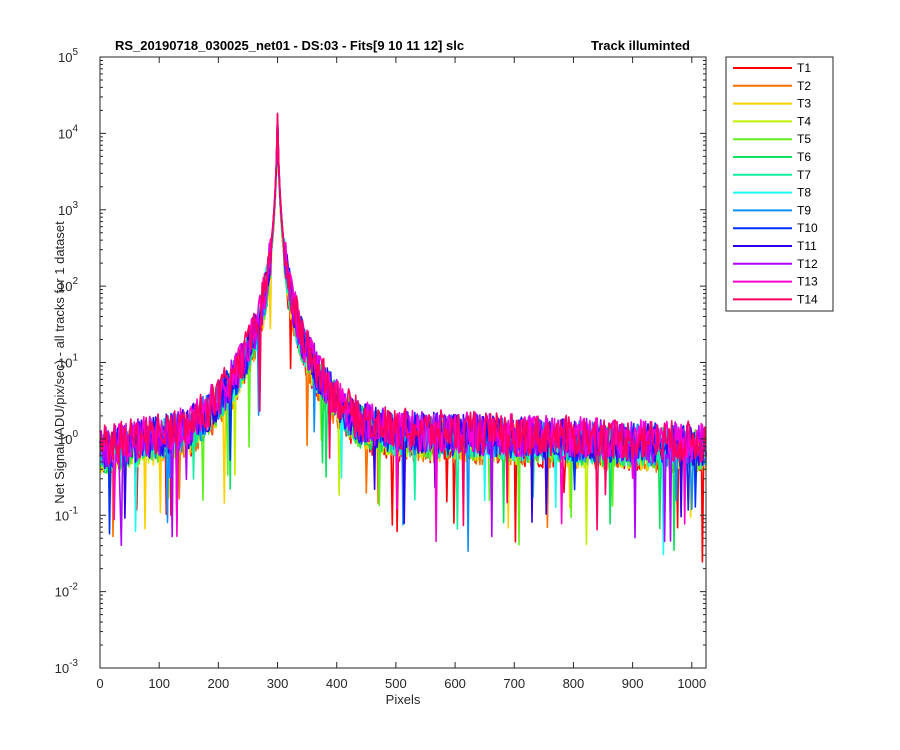 Image resolution: width=900 pixels, height=750 pixels. What do you see at coordinates (804, 104) in the screenshot?
I see `legend-entry: T3` at bounding box center [804, 104].